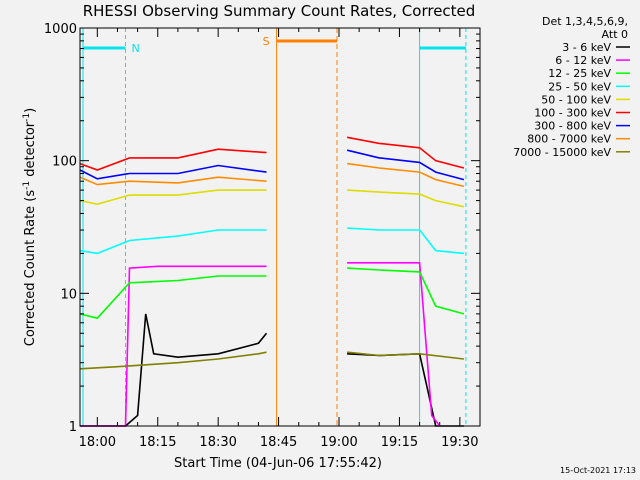 This screenshot has height=480, width=640. Describe the element at coordinates (572, 126) in the screenshot. I see `legend-label: 300 - 800 keV` at that location.